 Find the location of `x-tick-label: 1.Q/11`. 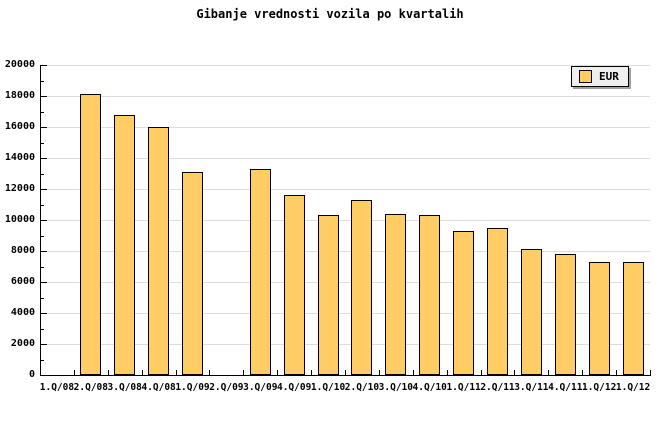

x-tick-label: 1.Q/11 is located at coordinates (463, 387).